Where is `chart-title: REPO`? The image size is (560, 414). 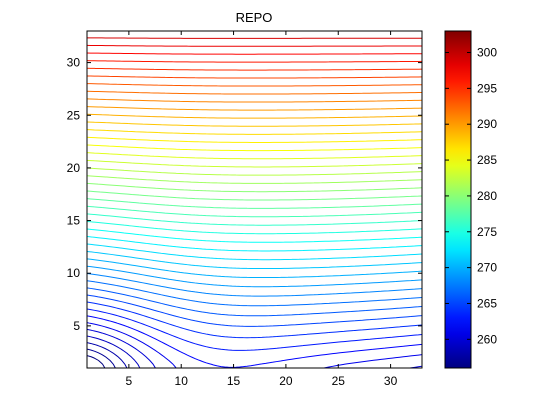 chart-title: REPO is located at coordinates (254, 17).